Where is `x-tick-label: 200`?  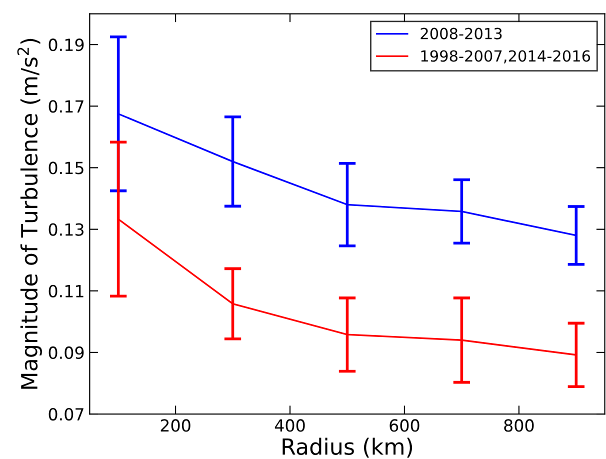
x-tick-label: 200 is located at coordinates (175, 425).